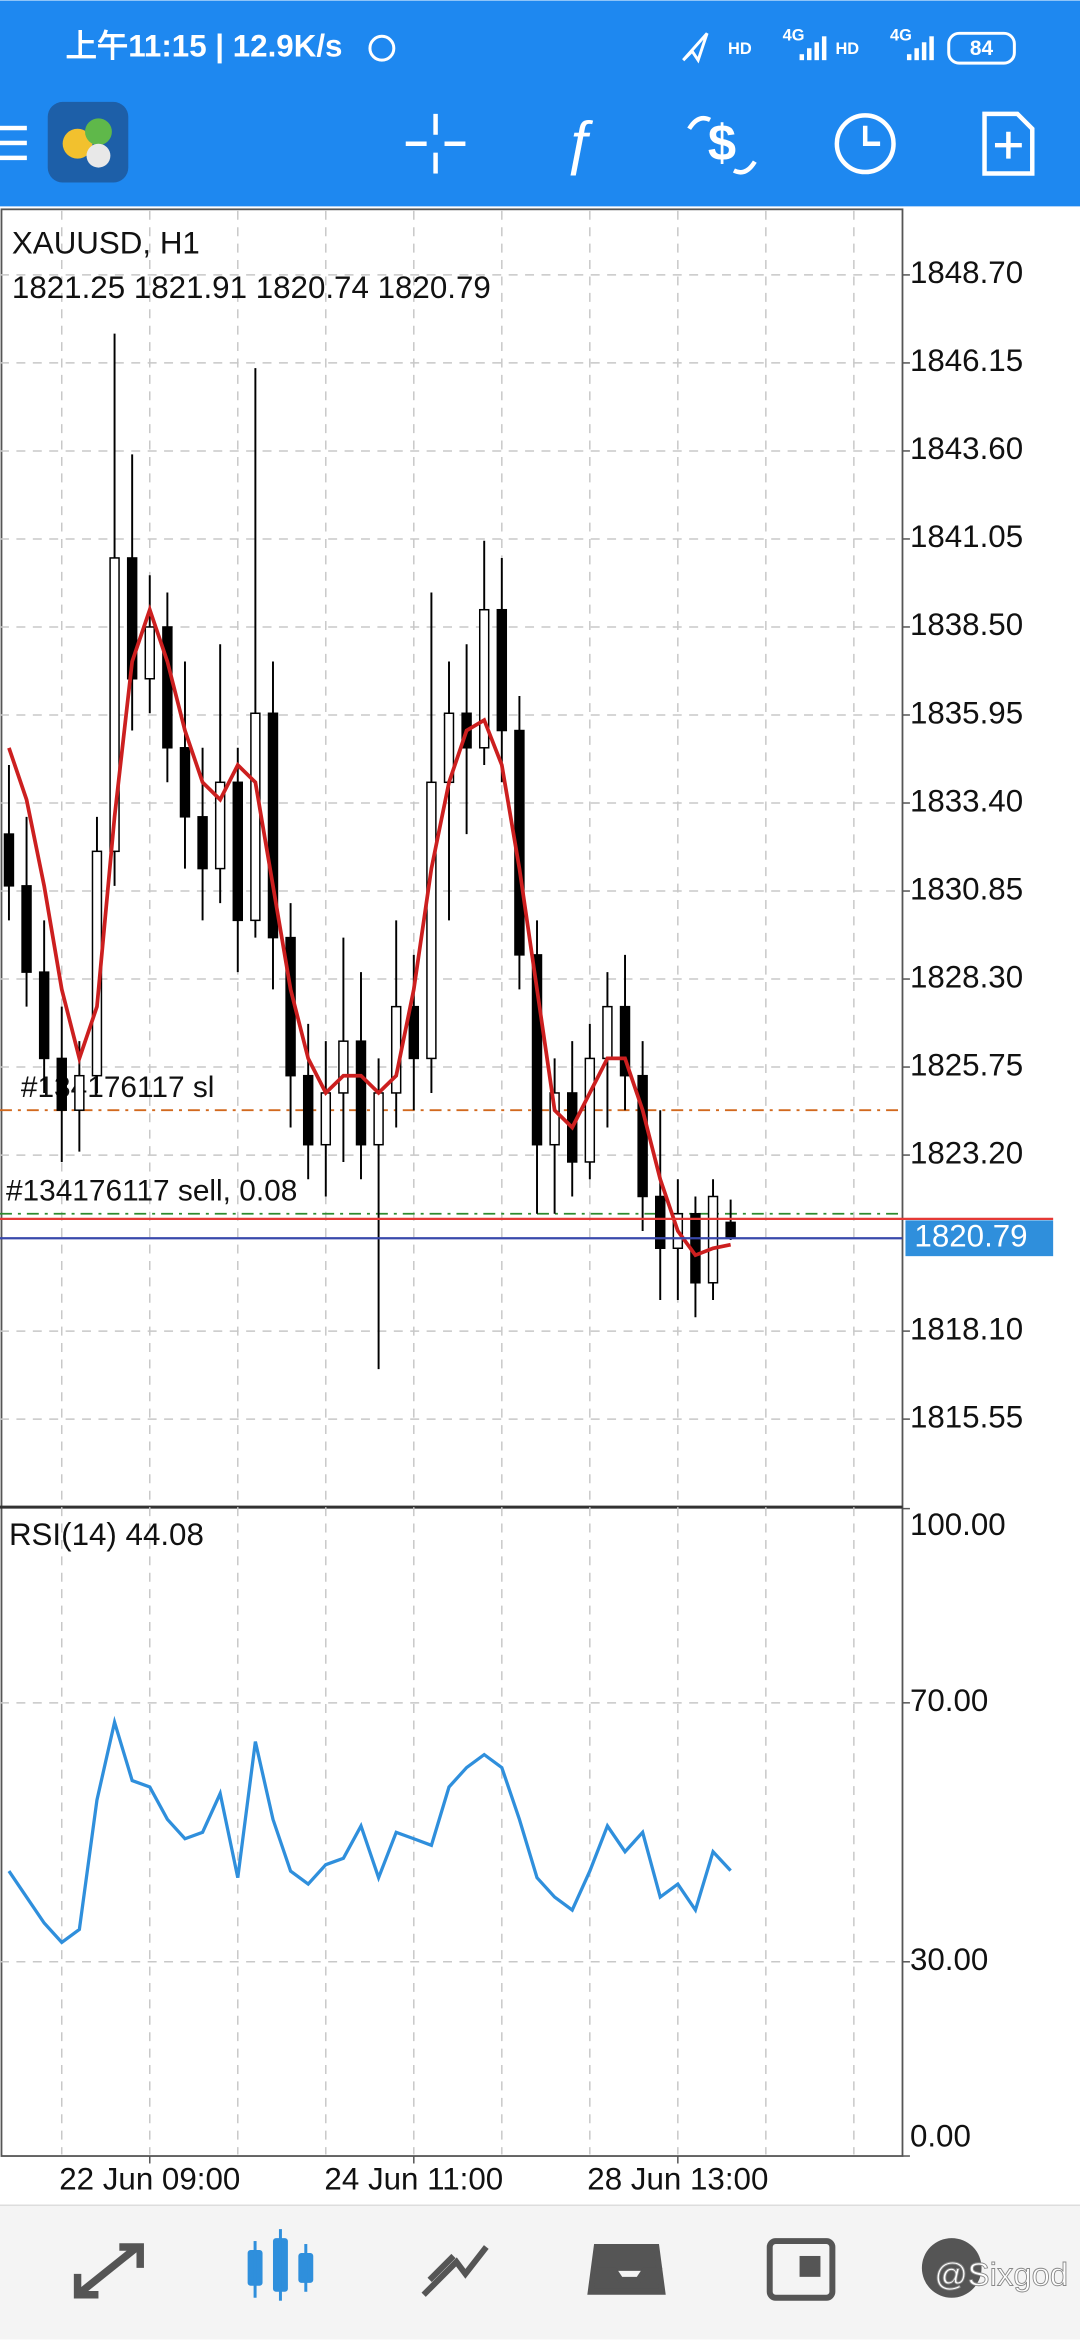 The width and height of the screenshot is (1080, 2340). Describe the element at coordinates (940, 2135) in the screenshot. I see `y-tick-label: 0.00` at that location.